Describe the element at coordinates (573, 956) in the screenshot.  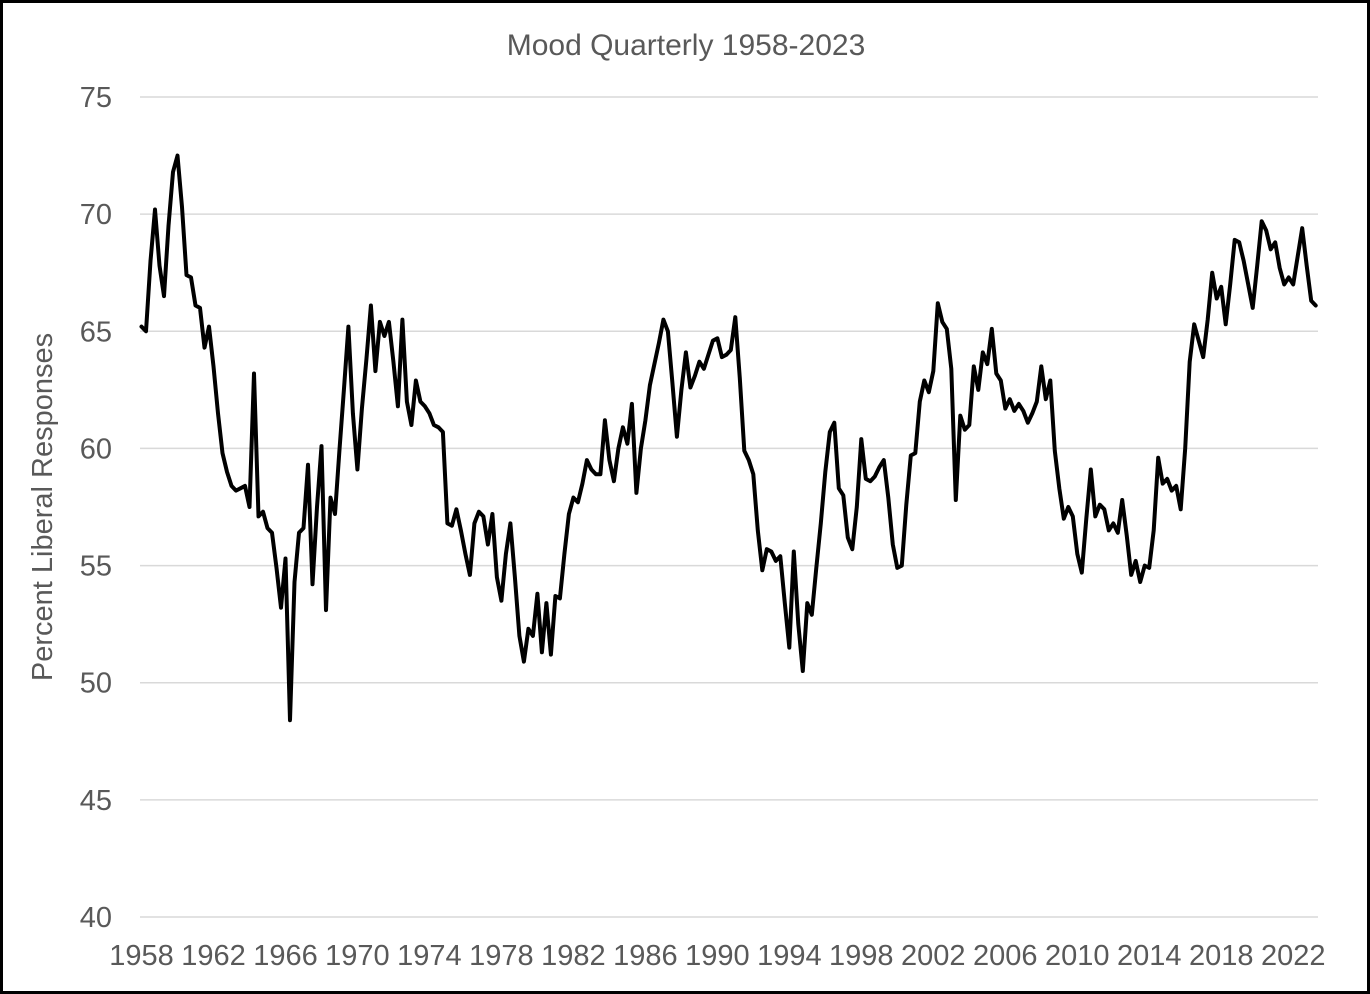
I see `x-tick-label-1982: 1982` at that location.